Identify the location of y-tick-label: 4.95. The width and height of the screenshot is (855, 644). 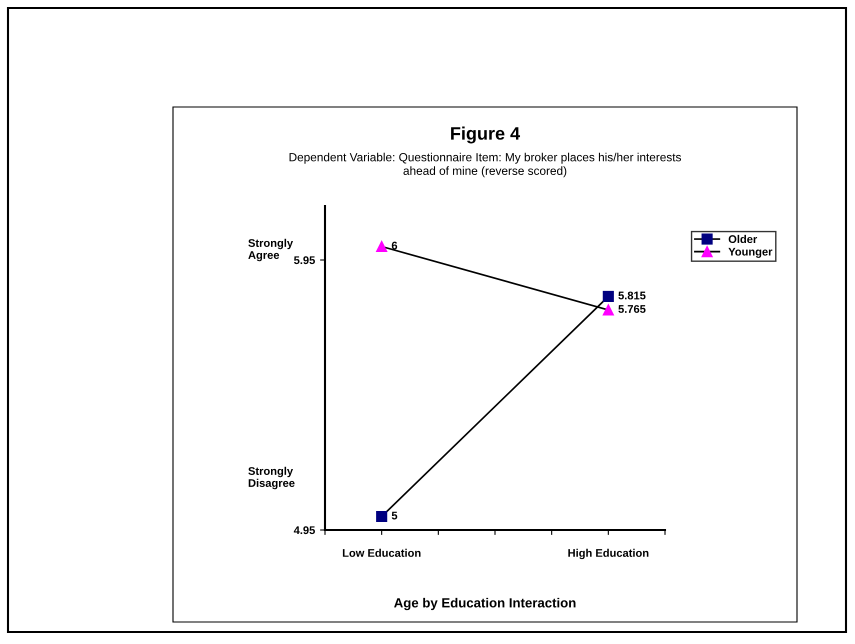
(304, 530).